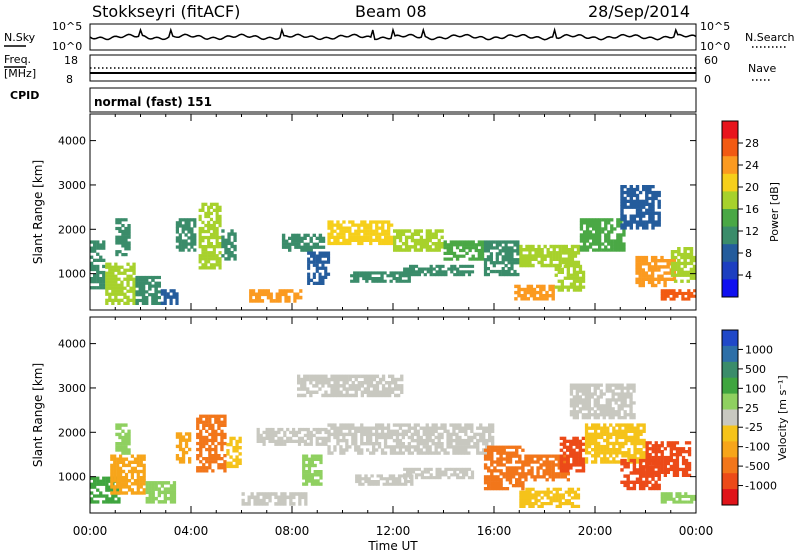 The height and width of the screenshot is (554, 800). I want to click on noise-left-tick-top: 10^5, so click(67, 26).